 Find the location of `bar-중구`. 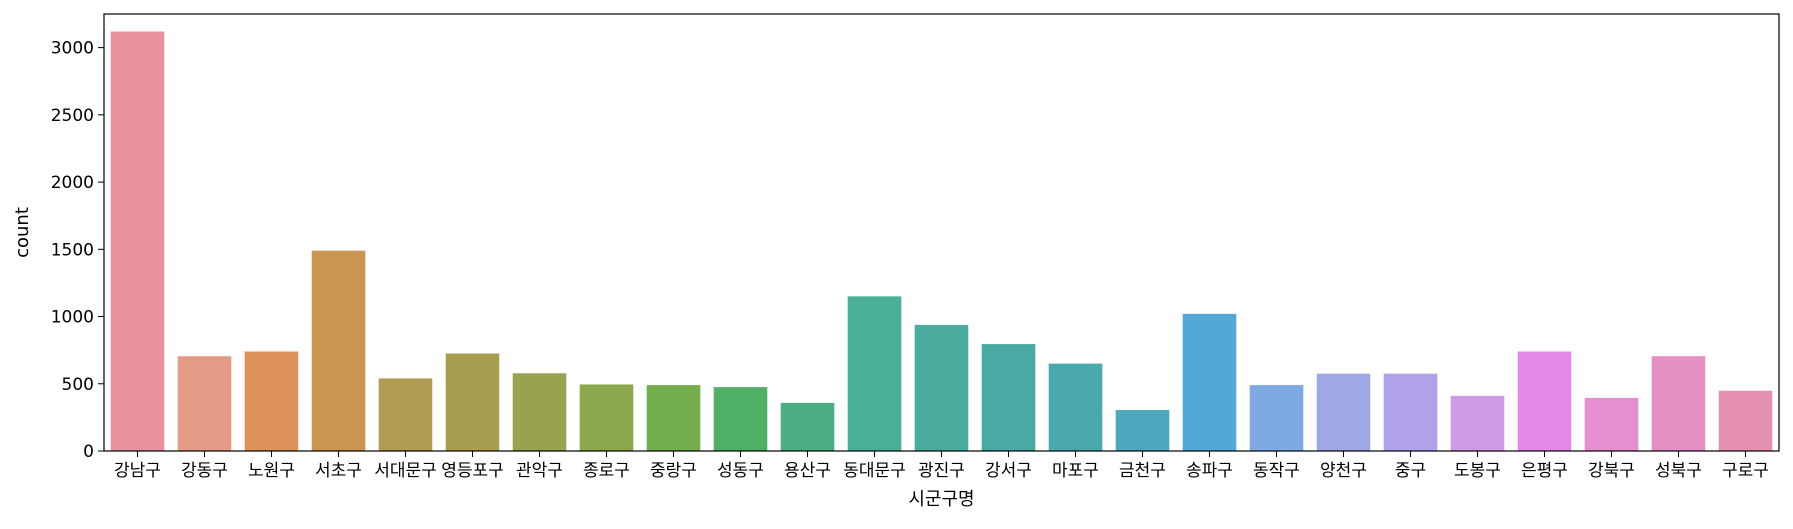

bar-중구 is located at coordinates (1410, 412).